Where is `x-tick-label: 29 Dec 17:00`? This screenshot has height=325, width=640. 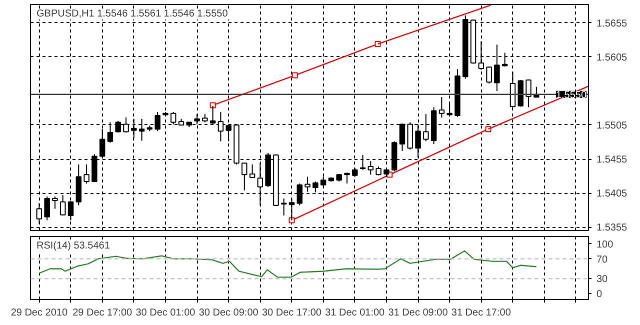 x-tick-label: 29 Dec 17:00 is located at coordinates (102, 313).